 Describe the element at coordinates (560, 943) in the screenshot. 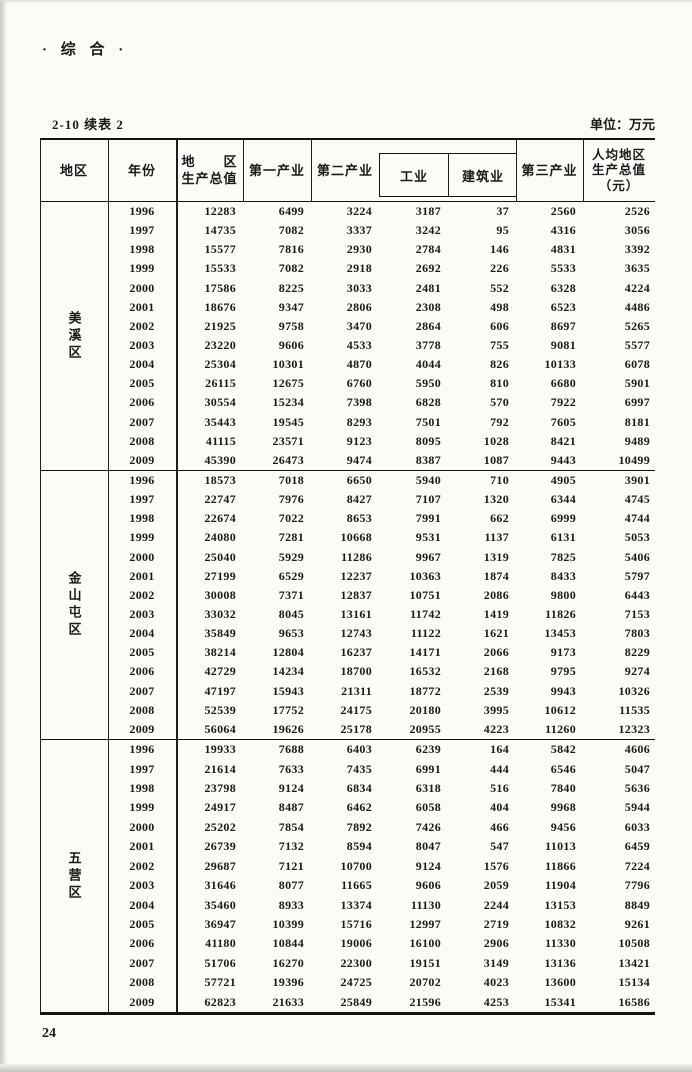

I see `tertiary-industry-cell: 11330` at that location.